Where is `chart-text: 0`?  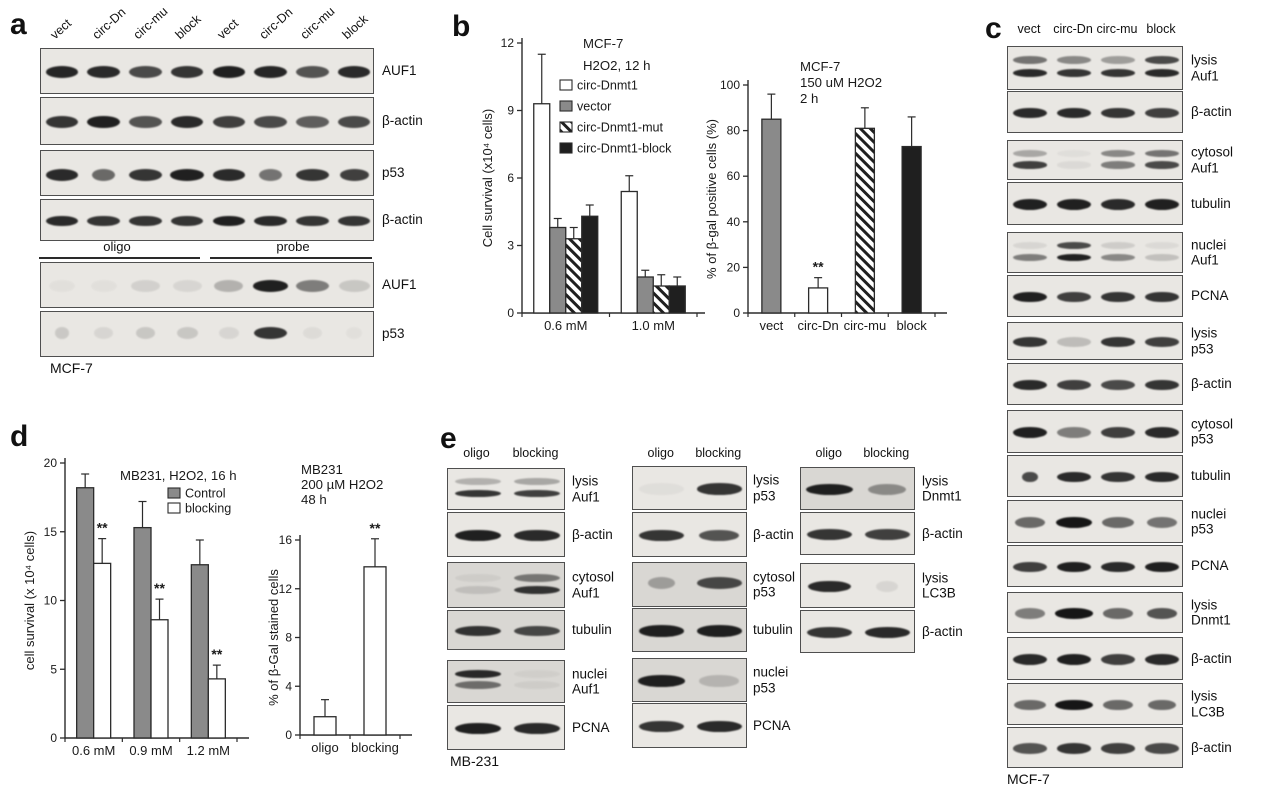
chart-text: 0 is located at coordinates (736, 313).